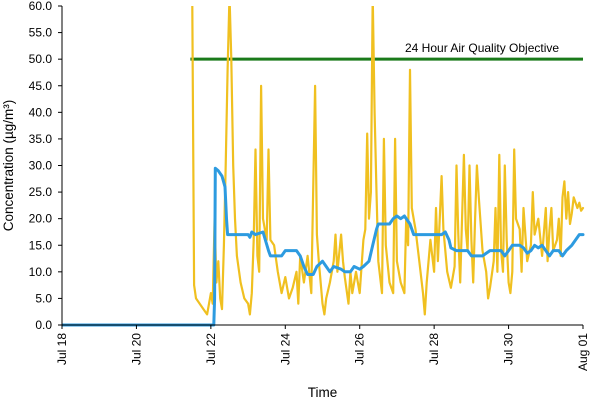 Image resolution: width=600 pixels, height=400 pixels. I want to click on x-tick-label: Jul 22, so click(211, 349).